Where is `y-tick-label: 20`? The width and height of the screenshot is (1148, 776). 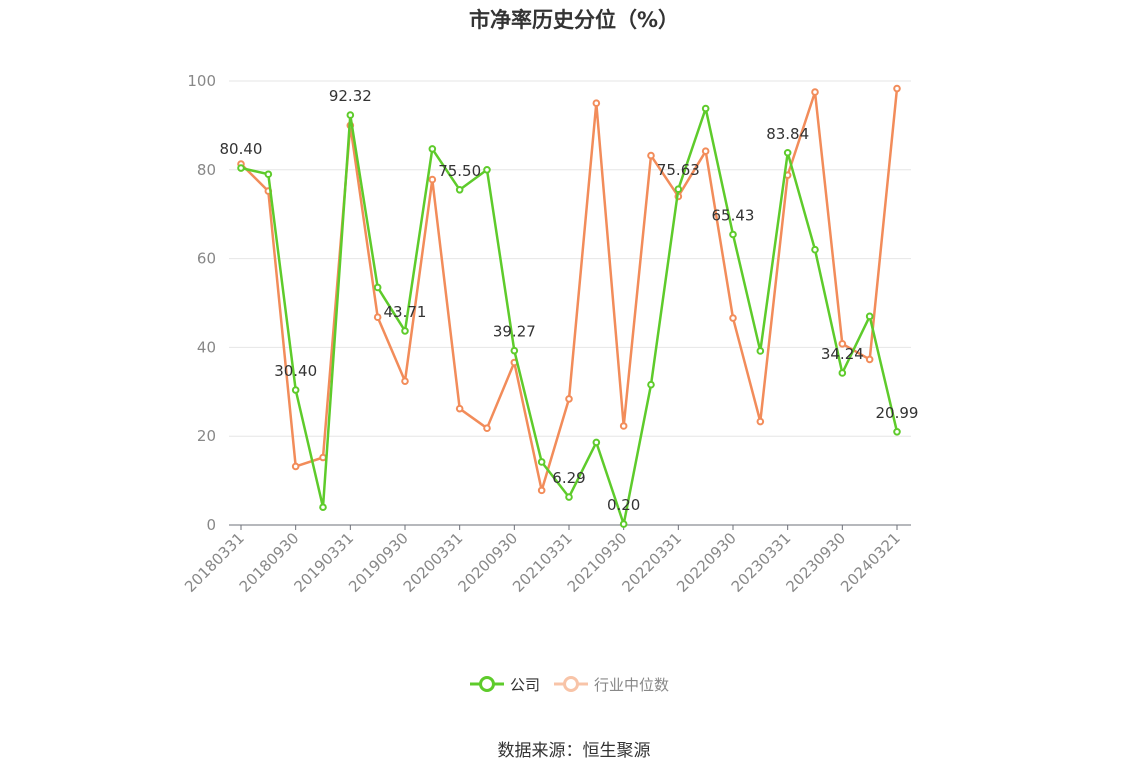 y-tick-label: 20 is located at coordinates (206, 436).